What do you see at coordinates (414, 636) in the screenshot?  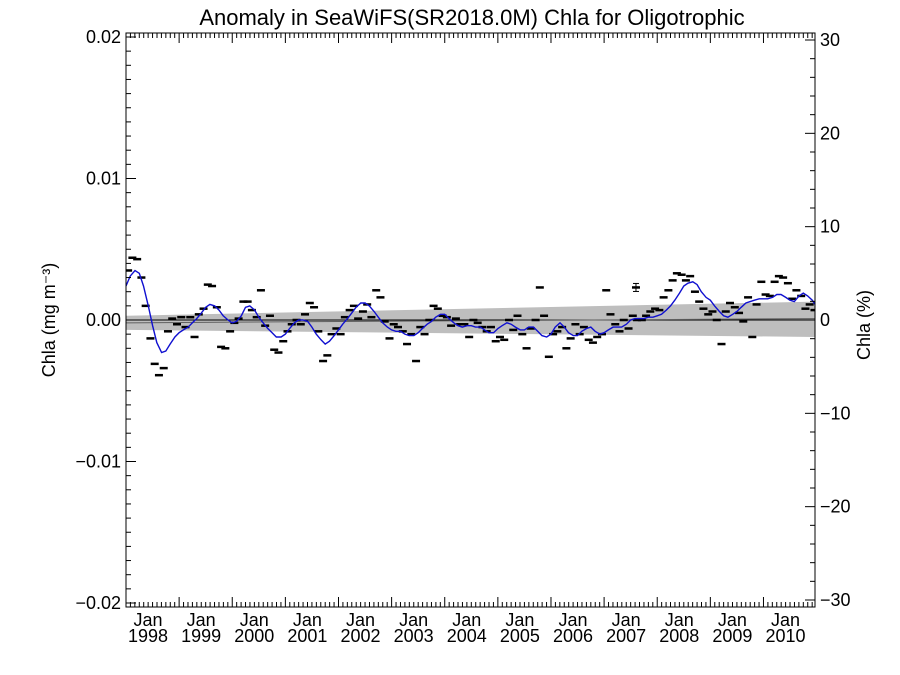 I see `x-tick-label-year: 2003` at bounding box center [414, 636].